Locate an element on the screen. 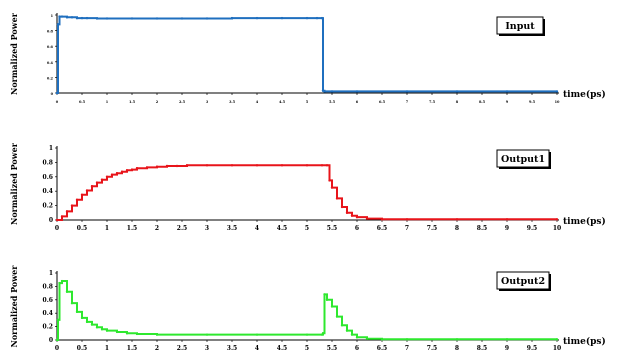 This screenshot has height=361, width=617. y-tick-label: 0.4 is located at coordinates (50, 63).